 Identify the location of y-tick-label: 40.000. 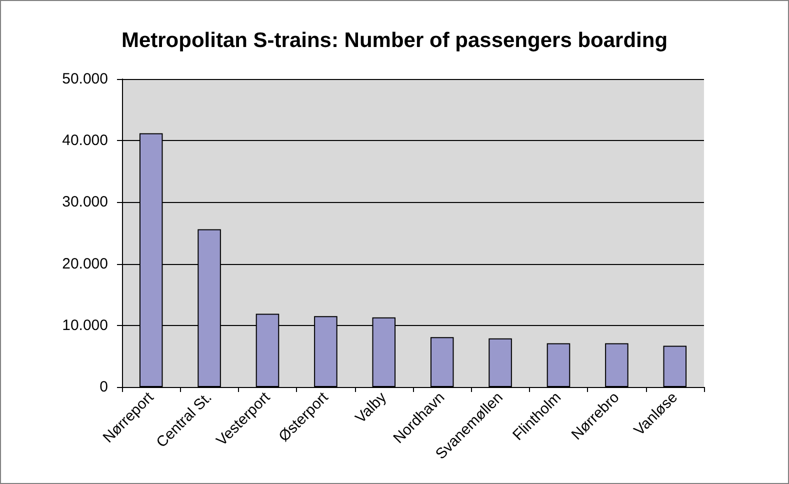
(85, 141).